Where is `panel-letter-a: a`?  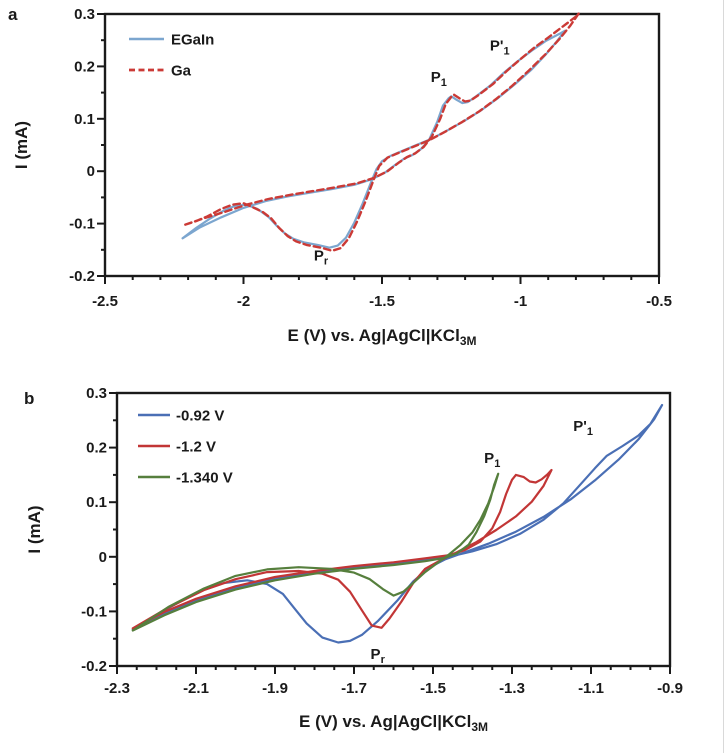 panel-letter-a: a is located at coordinates (13, 14).